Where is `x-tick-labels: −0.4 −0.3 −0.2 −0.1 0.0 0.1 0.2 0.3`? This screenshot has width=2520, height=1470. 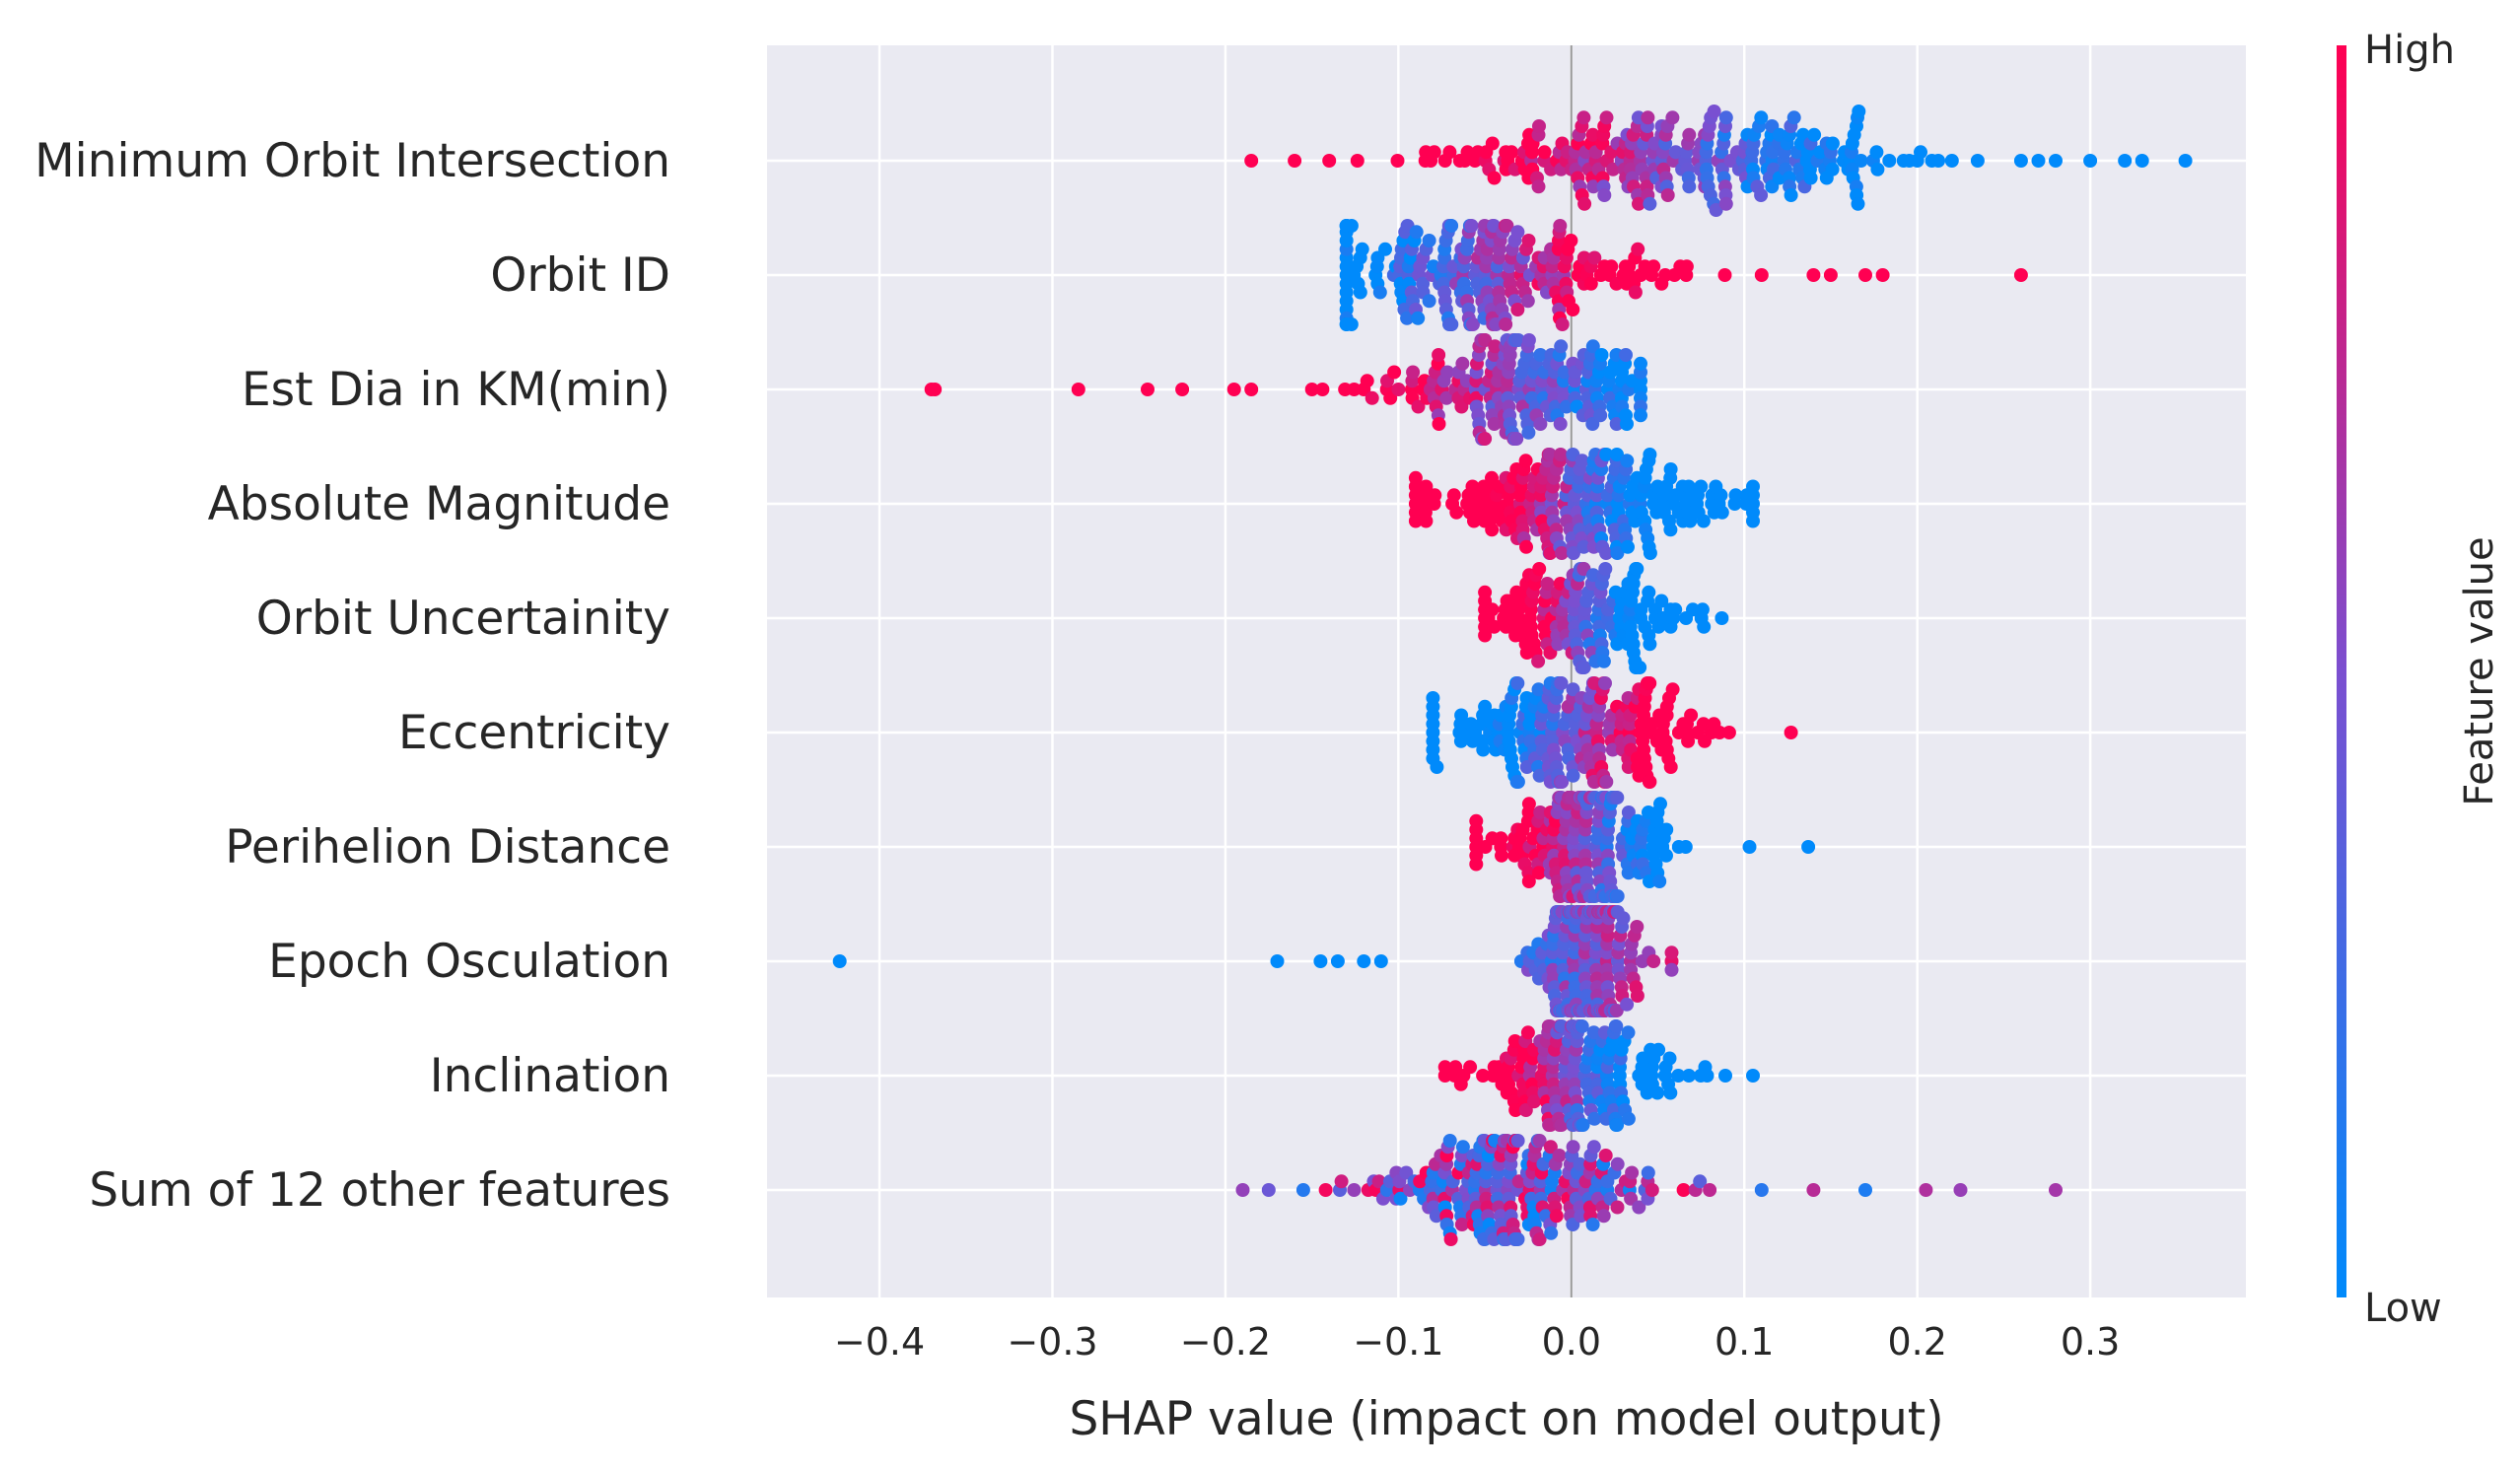
x-tick-labels: −0.4 −0.3 −0.2 −0.1 0.0 0.1 0.2 0.3 is located at coordinates (1477, 1342).